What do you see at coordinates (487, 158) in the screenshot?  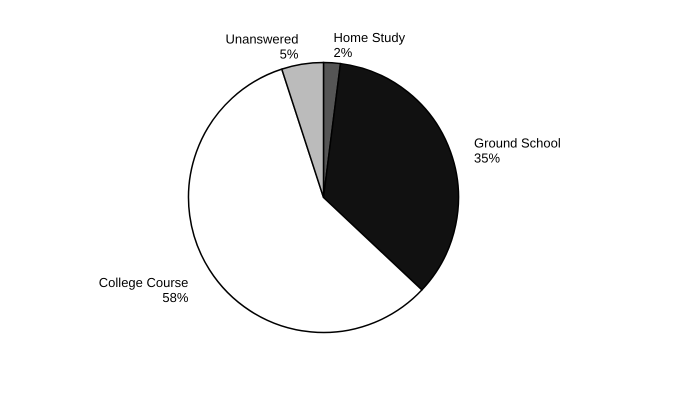 I see `data-label: 35%` at bounding box center [487, 158].